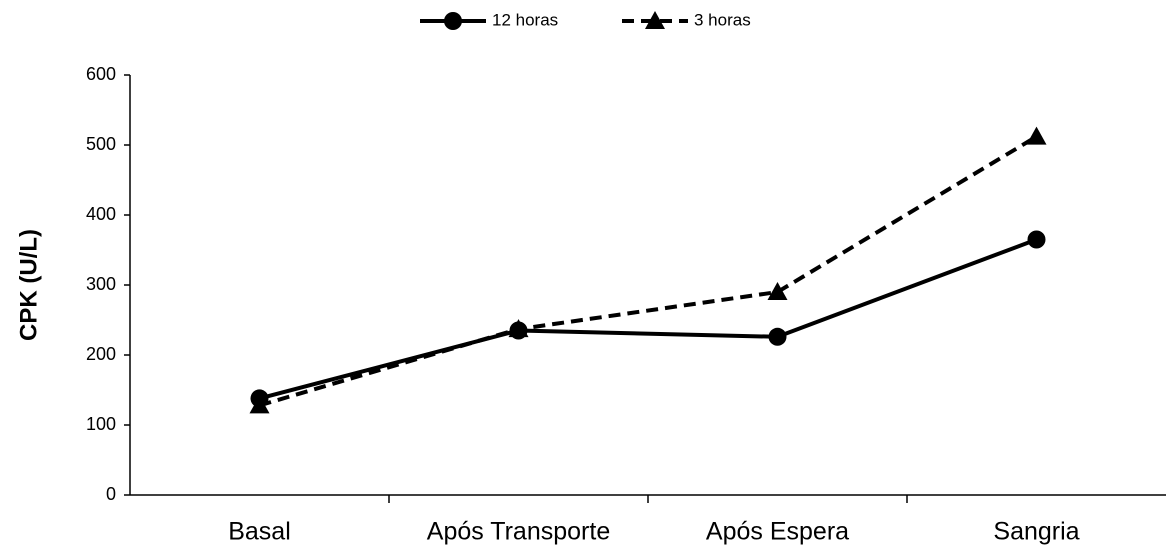 This screenshot has width=1166, height=551. Describe the element at coordinates (1036, 532) in the screenshot. I see `x-tick-label: Sangria` at that location.